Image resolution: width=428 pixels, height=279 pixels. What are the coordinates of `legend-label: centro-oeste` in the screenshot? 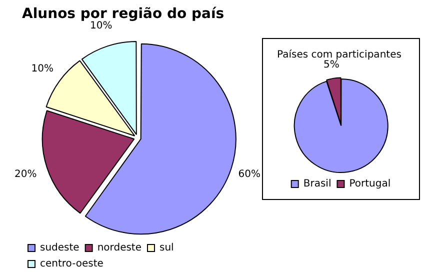 It's located at (72, 264).